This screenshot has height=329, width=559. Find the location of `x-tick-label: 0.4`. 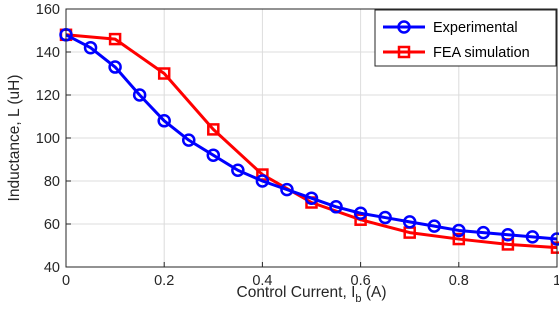

x-tick-label: 0.4 is located at coordinates (262, 281).